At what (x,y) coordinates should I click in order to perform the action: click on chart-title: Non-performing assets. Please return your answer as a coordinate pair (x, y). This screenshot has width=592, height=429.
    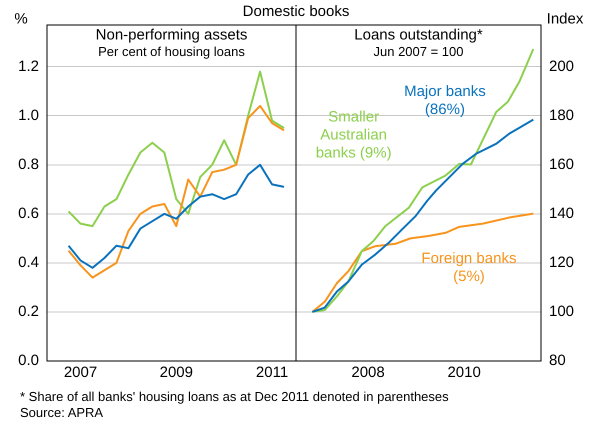
    Looking at the image, I should click on (172, 35).